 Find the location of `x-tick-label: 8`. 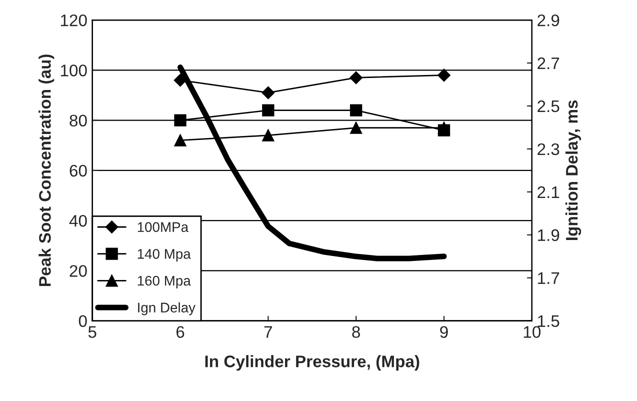

x-tick-label: 8 is located at coordinates (356, 332).